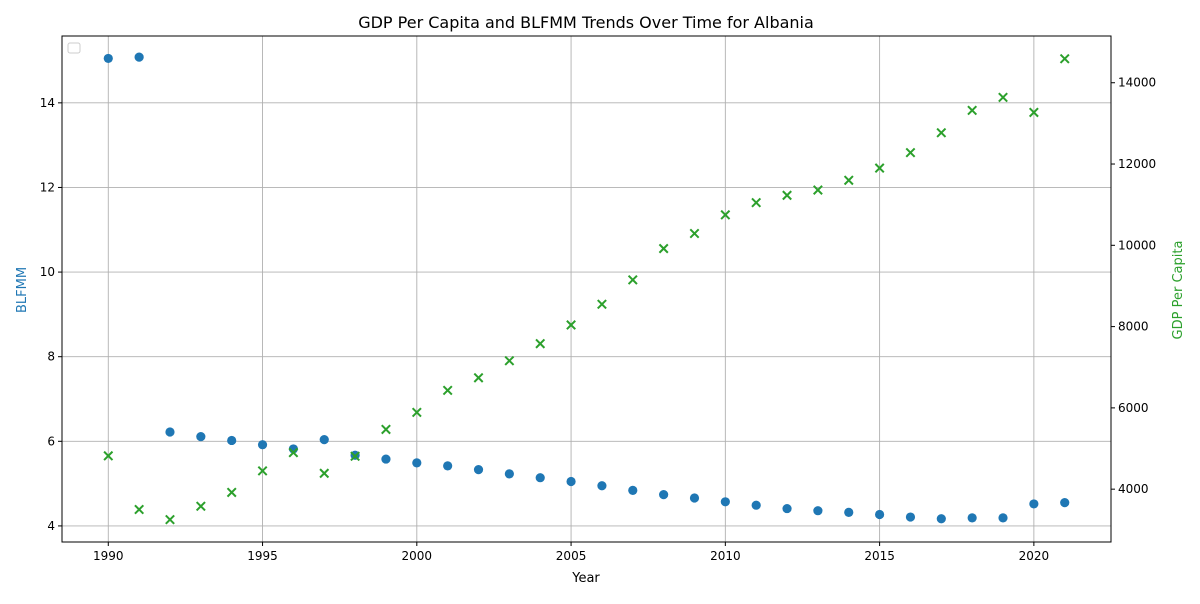 This screenshot has width=1200, height=604. I want to click on y-right-axis-label: GDP Per Capita, so click(1178, 290).